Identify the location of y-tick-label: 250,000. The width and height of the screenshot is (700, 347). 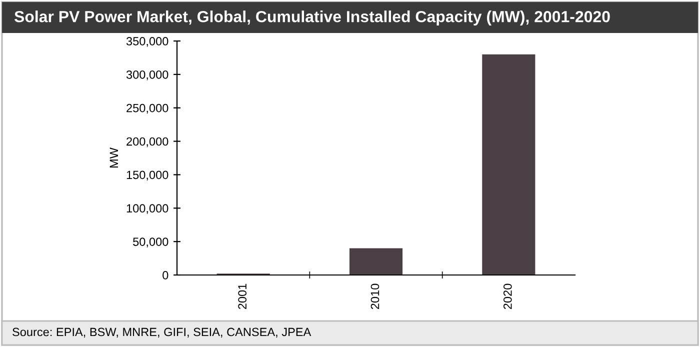
(147, 109).